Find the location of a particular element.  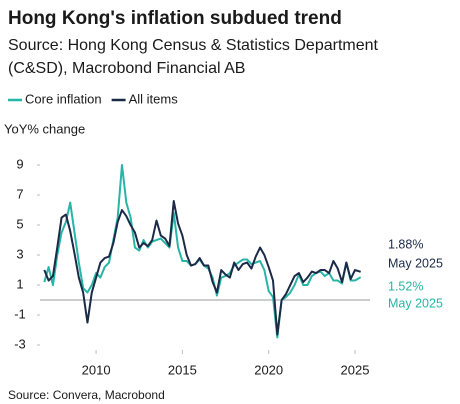

x-tick-label: 2020 is located at coordinates (268, 369).